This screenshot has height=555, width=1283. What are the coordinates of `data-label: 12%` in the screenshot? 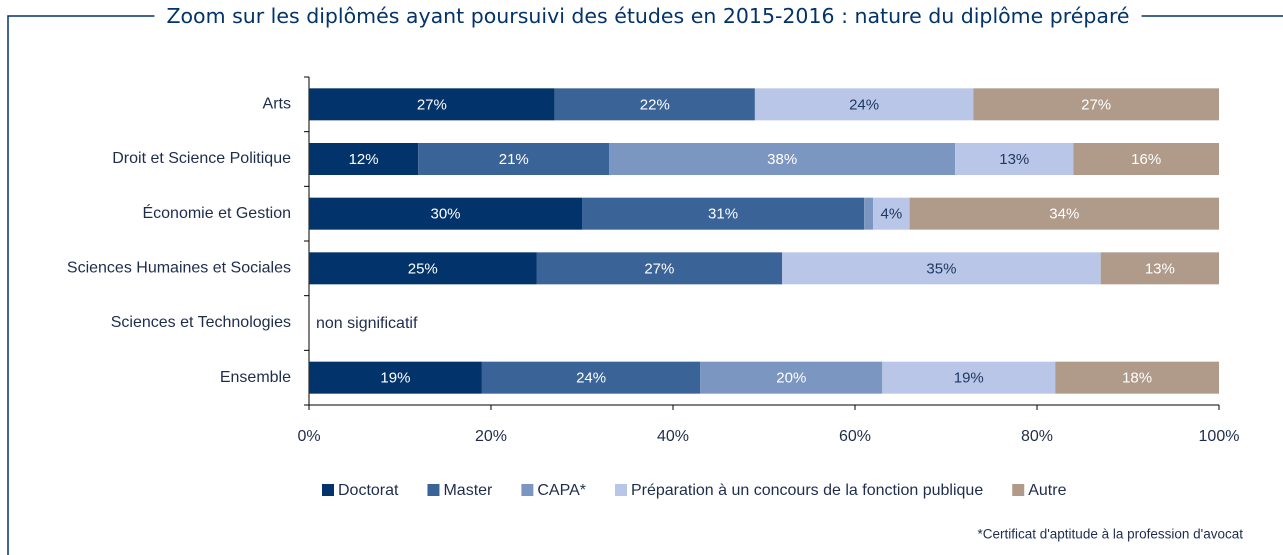 It's located at (364, 159).